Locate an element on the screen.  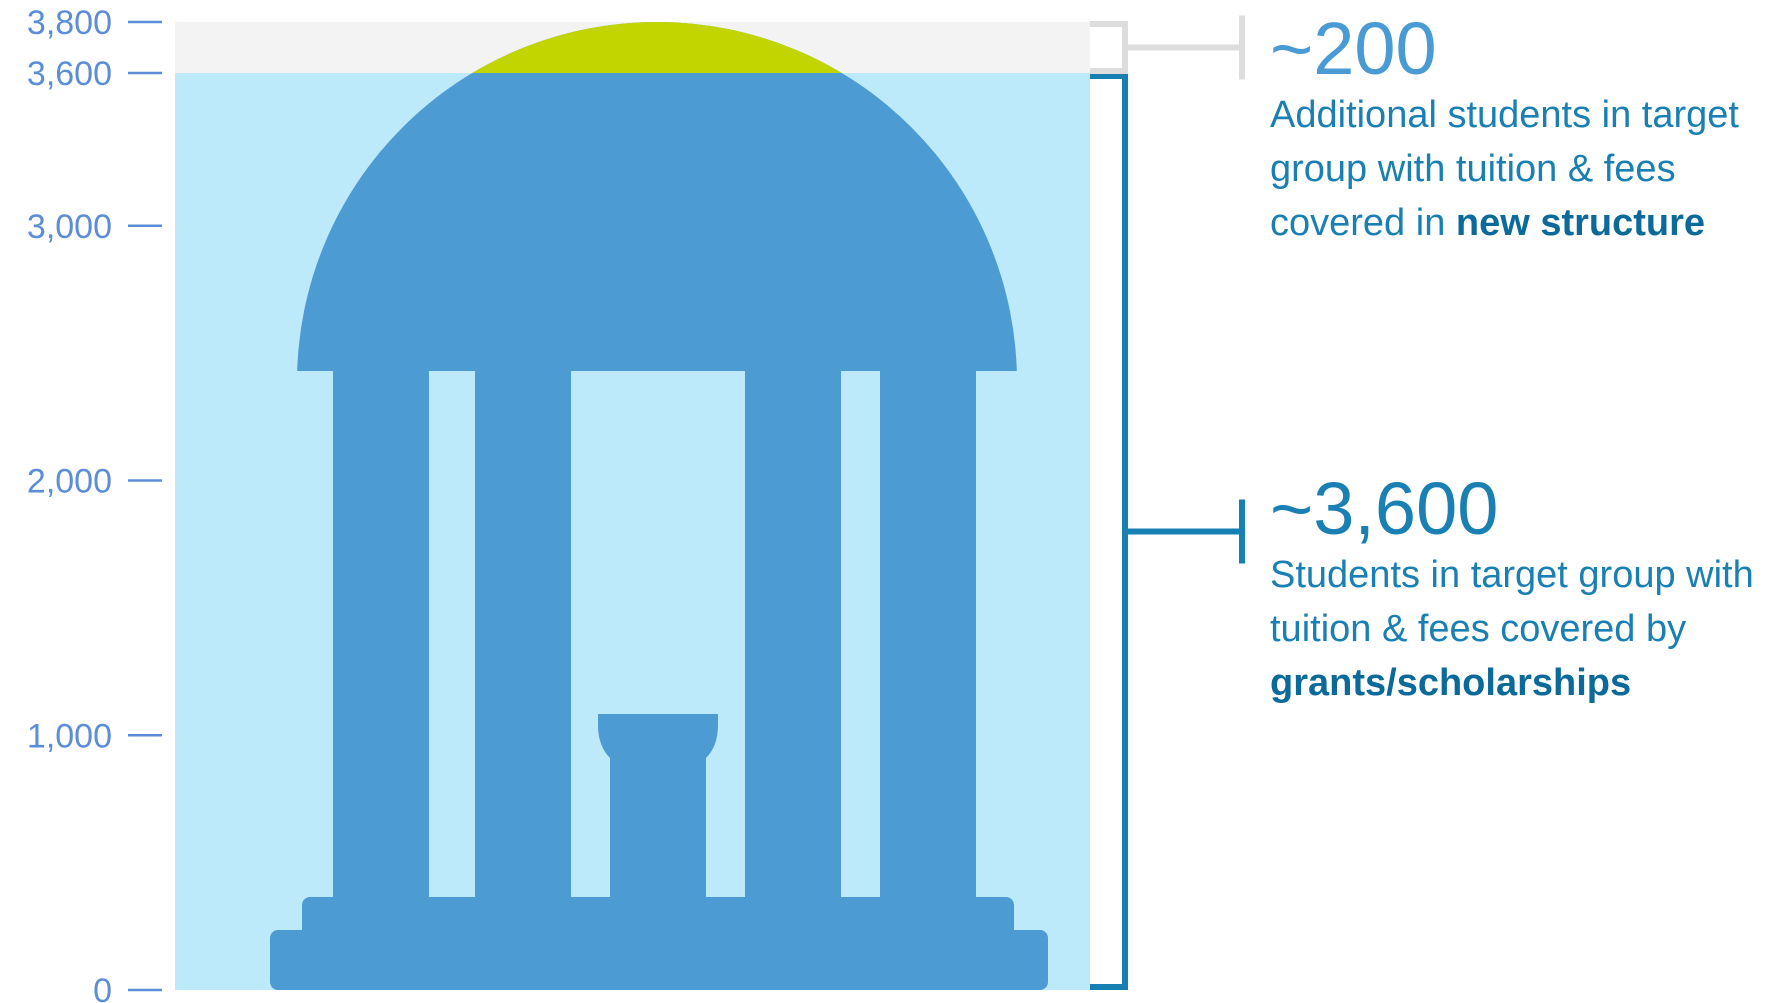
y-tick-label: 3,600 is located at coordinates (69, 74).